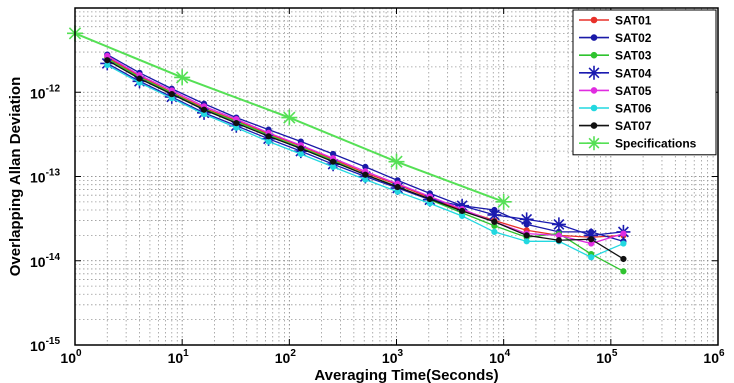 The width and height of the screenshot is (734, 383). What do you see at coordinates (500, 357) in the screenshot?
I see `x-tick-label: 10⁴` at bounding box center [500, 357].